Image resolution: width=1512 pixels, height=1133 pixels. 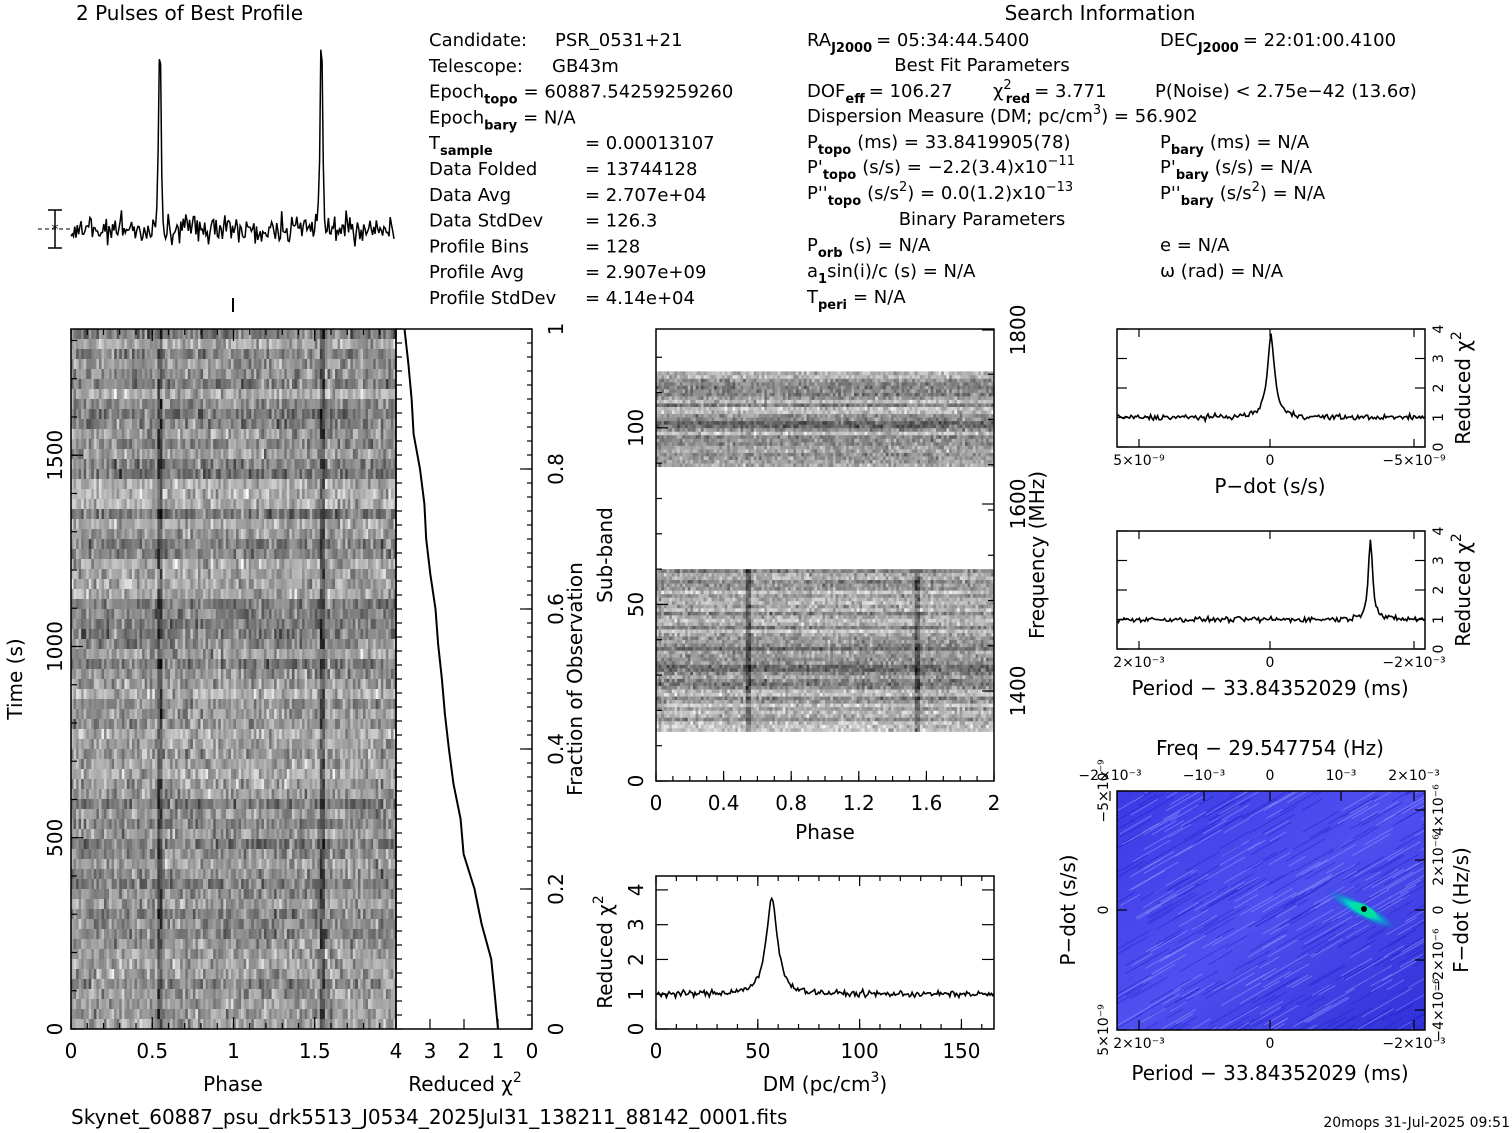 I want to click on search-info-title: Search Information, so click(x=1100, y=13).